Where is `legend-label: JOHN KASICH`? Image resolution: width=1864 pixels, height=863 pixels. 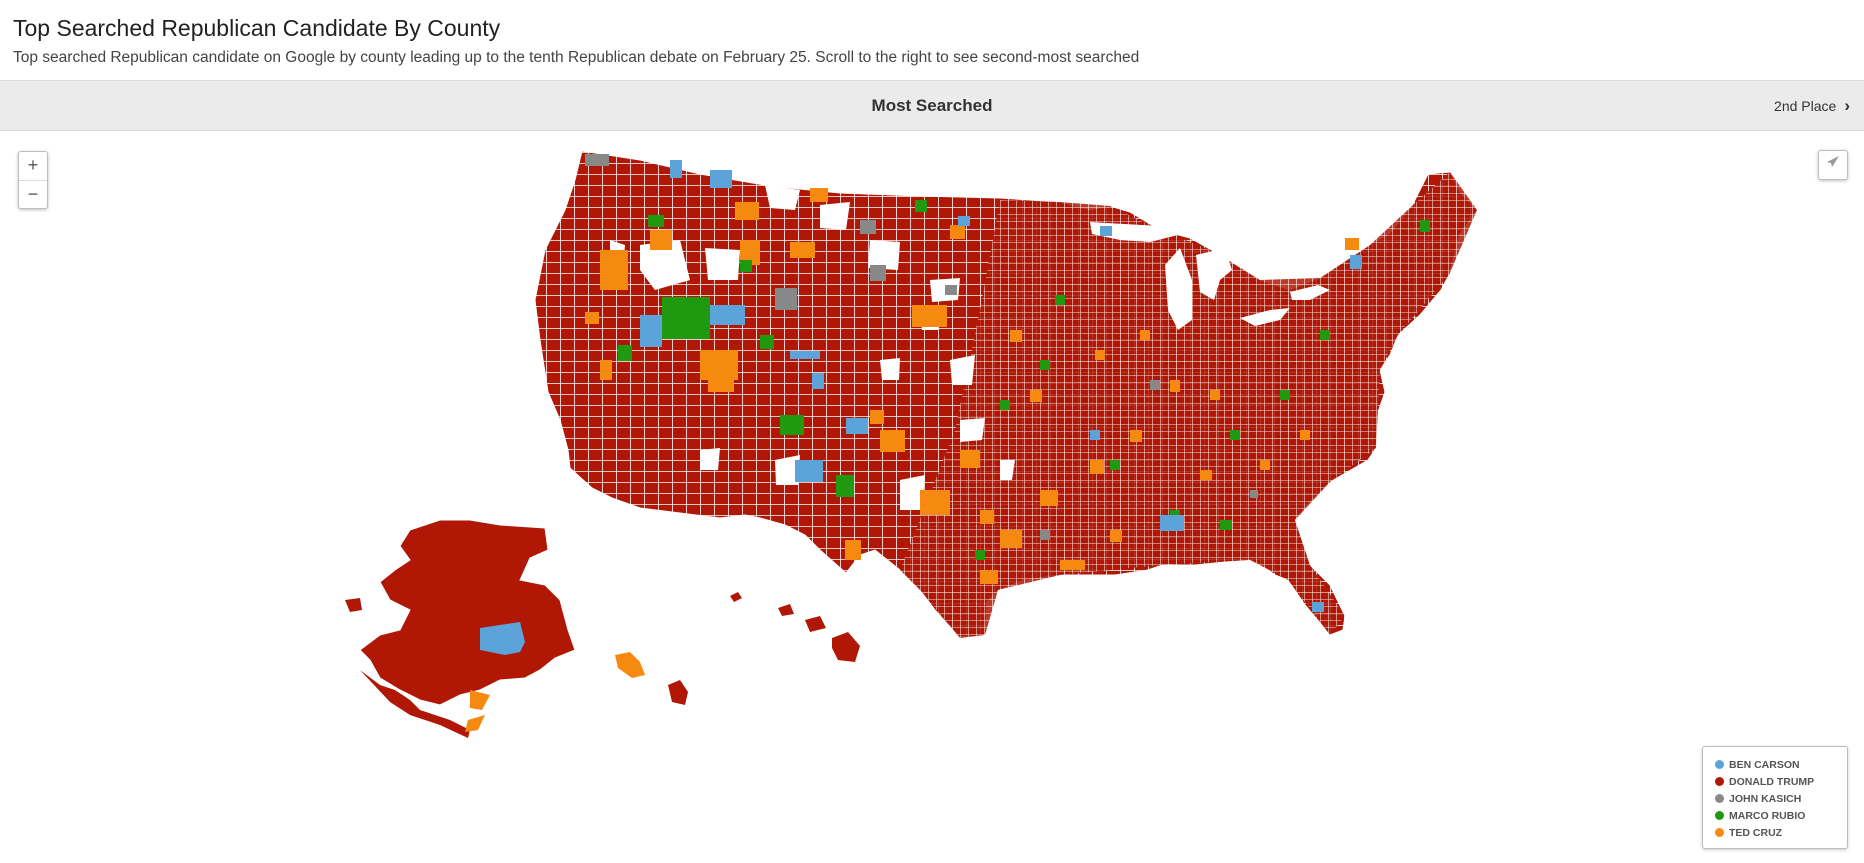 legend-label: JOHN KASICH is located at coordinates (1765, 799).